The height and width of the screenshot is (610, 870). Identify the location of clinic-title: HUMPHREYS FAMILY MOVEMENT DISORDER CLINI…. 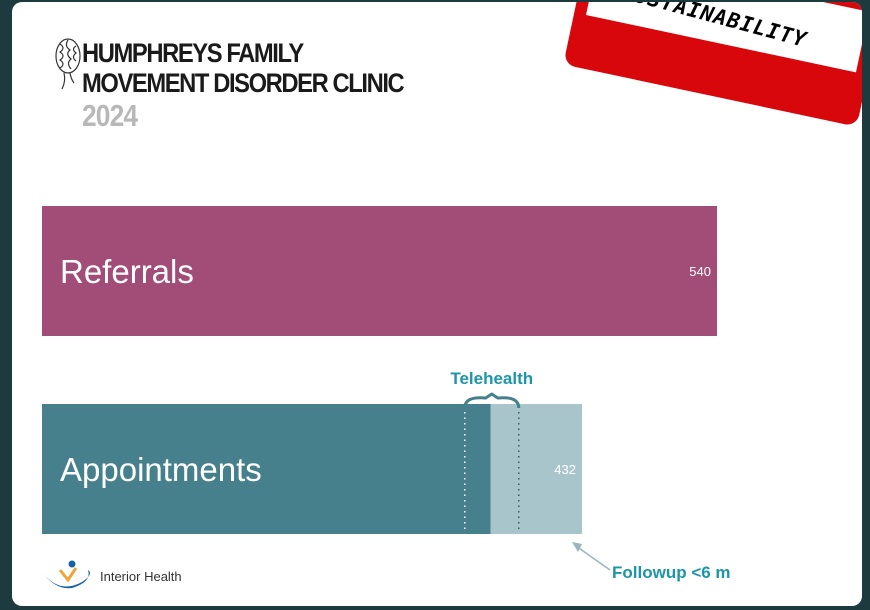
(243, 68).